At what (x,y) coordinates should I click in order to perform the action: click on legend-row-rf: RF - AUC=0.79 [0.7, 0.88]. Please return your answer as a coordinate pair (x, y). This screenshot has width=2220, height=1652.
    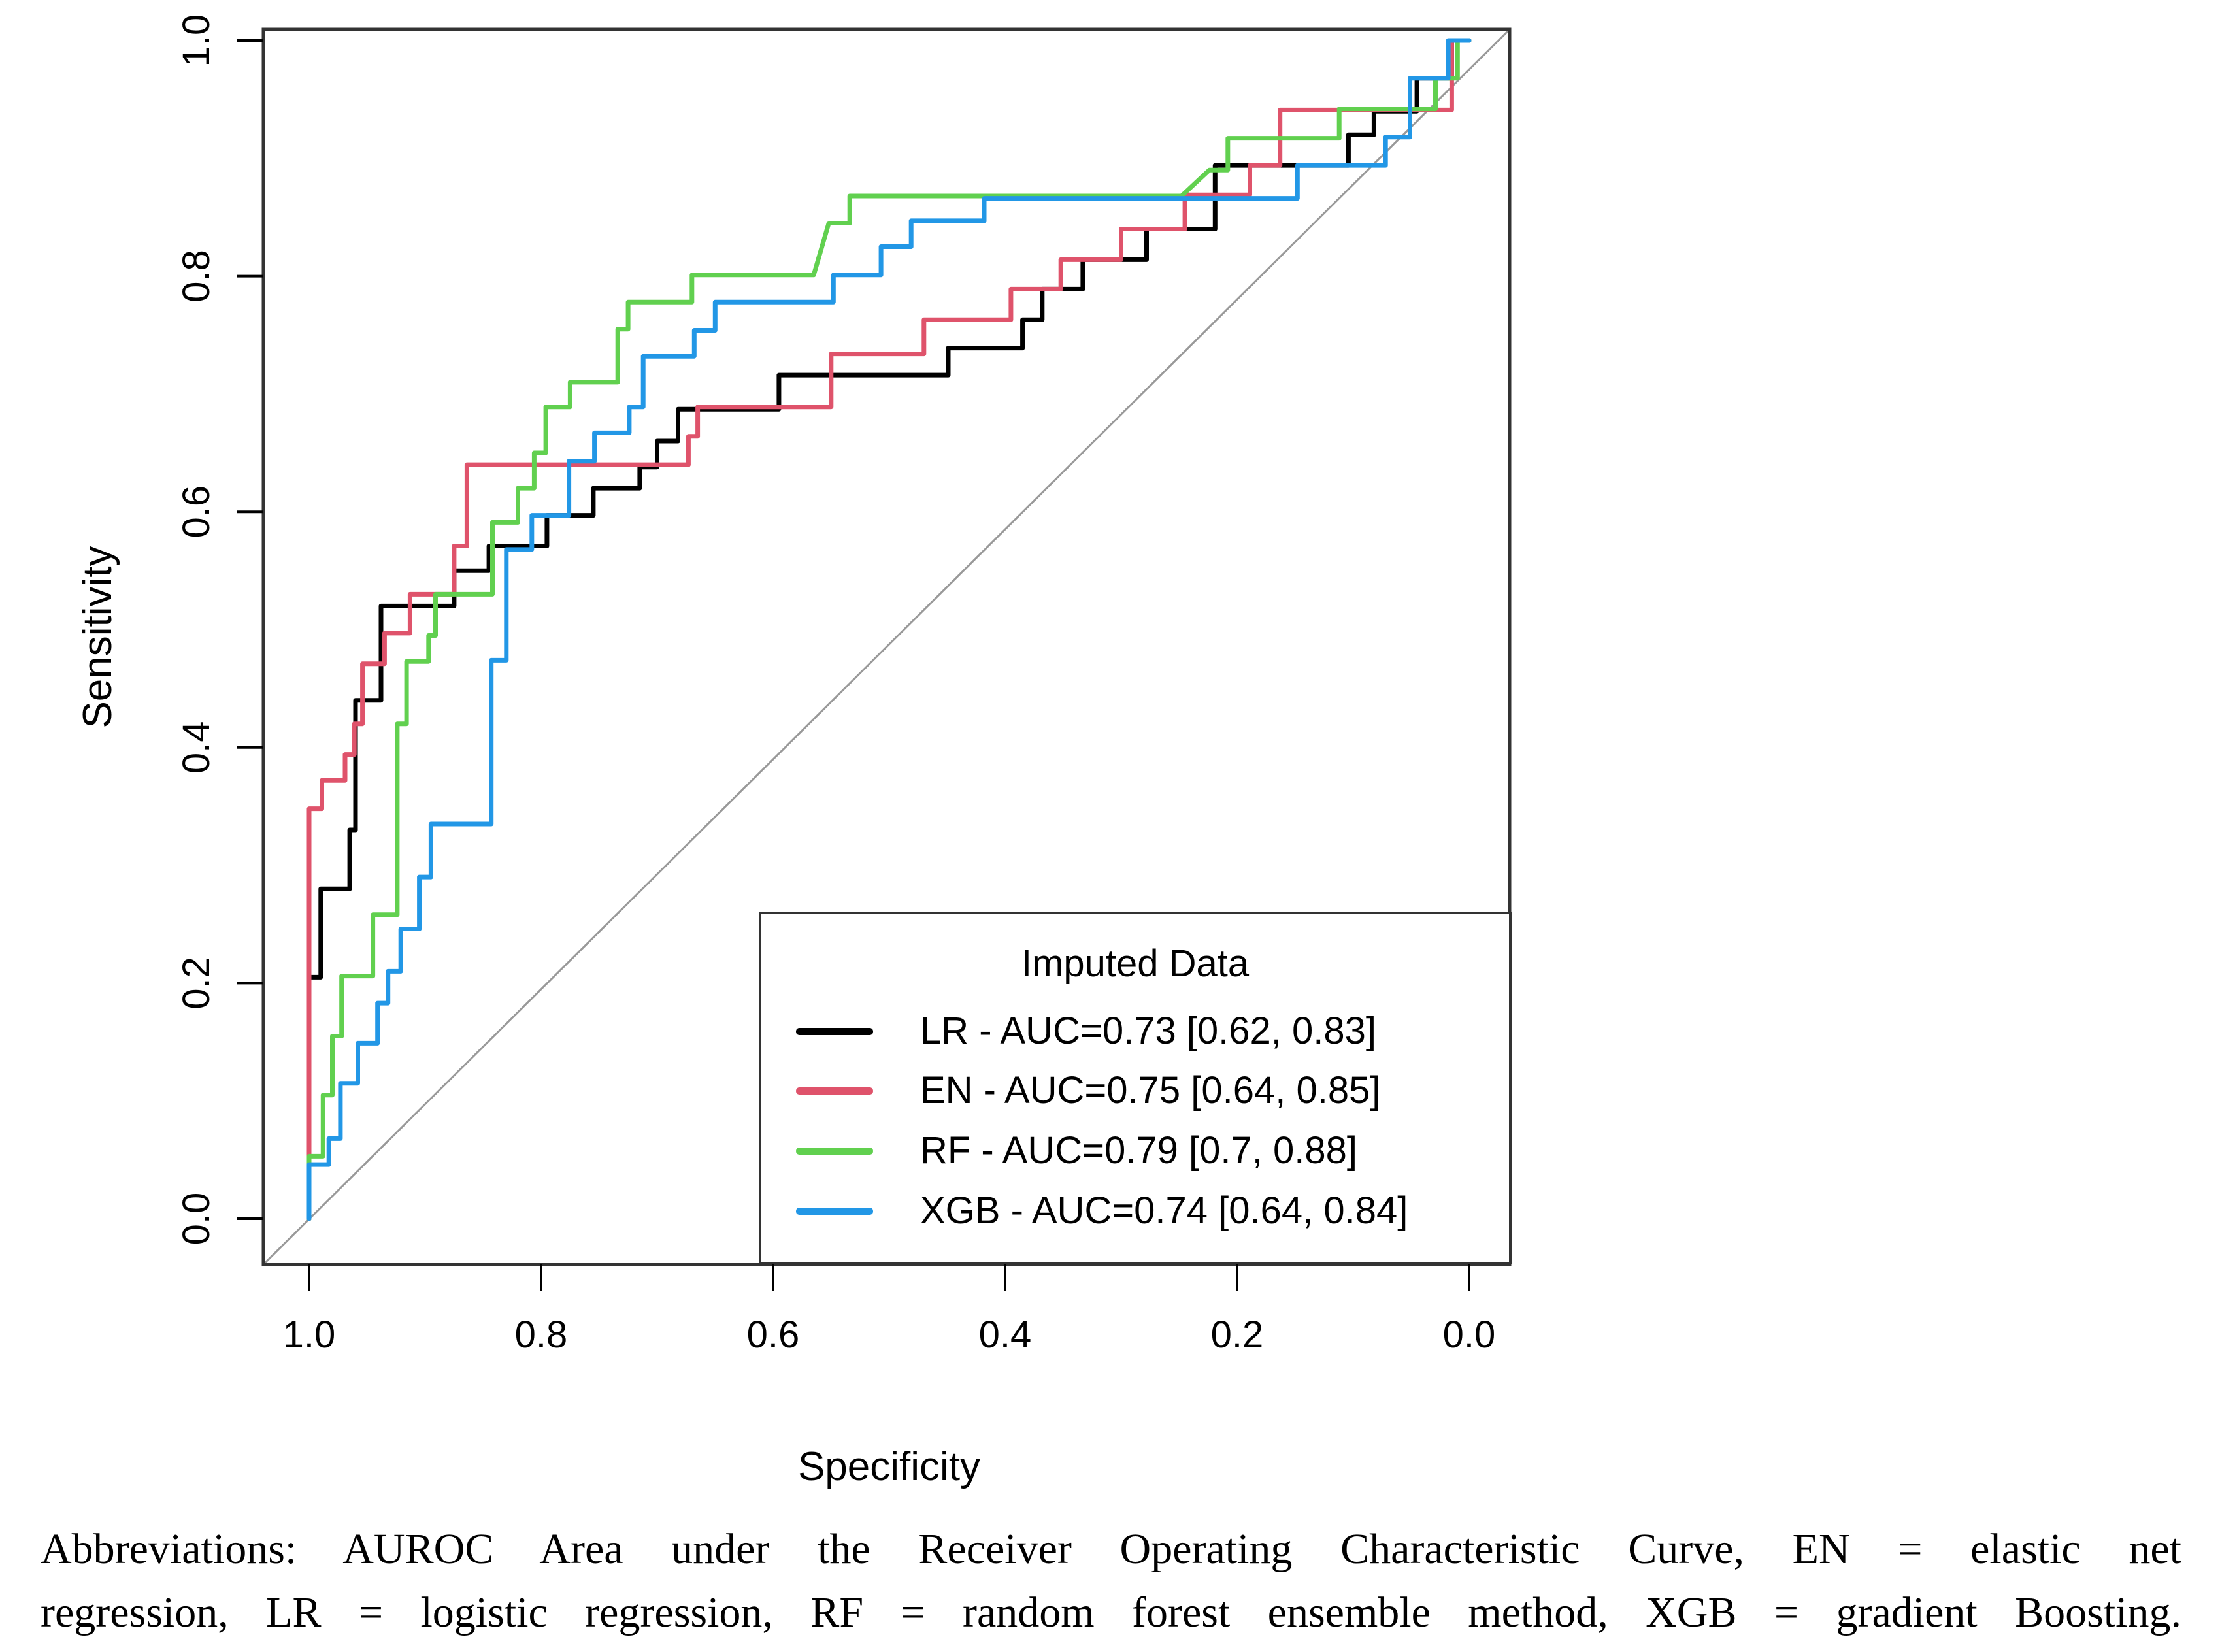
    Looking at the image, I should click on (1135, 1150).